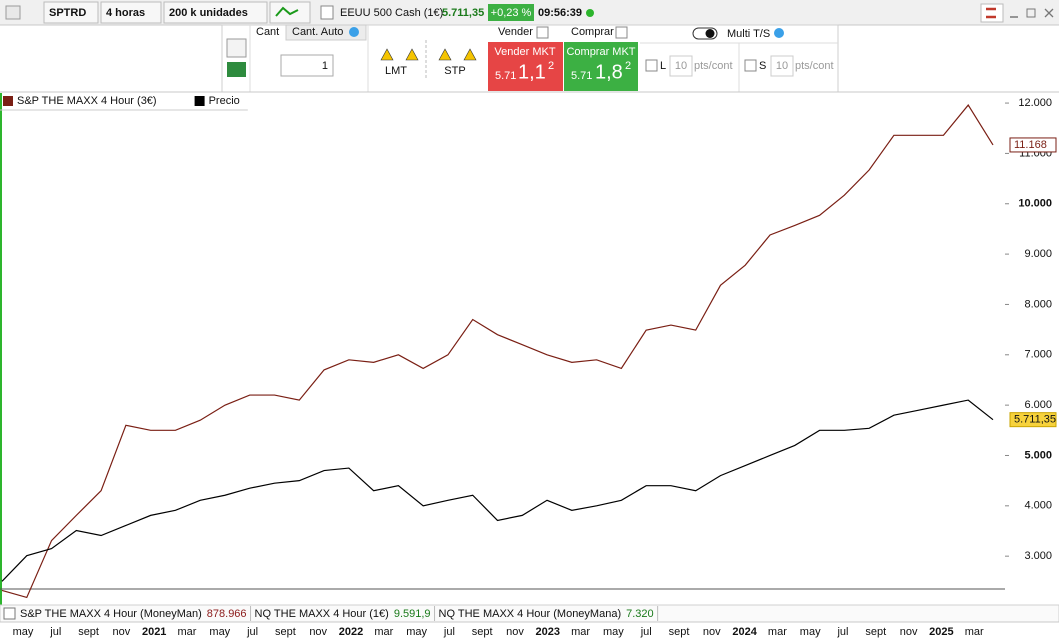 This screenshot has height=641, width=1059. Describe the element at coordinates (9, 613) in the screenshot. I see `indicator-icon` at that location.